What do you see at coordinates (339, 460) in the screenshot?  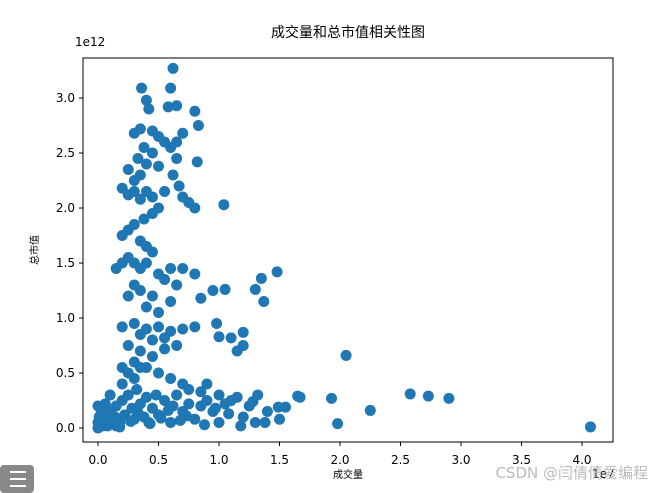 I see `x-tick-label: 2.0` at bounding box center [339, 460].